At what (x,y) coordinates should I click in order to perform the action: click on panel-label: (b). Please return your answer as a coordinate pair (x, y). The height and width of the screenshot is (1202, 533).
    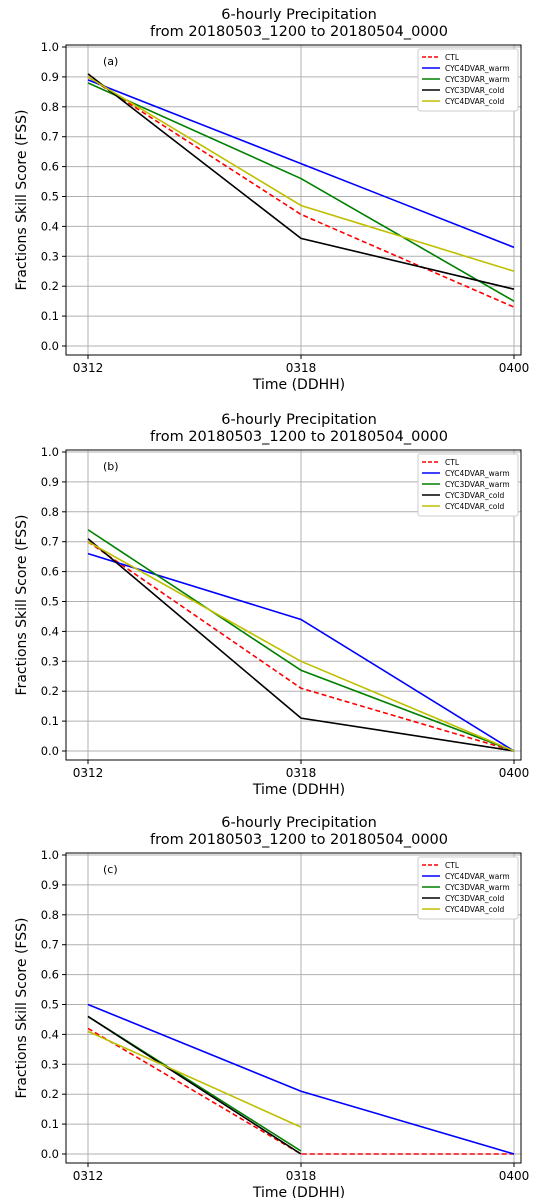
    Looking at the image, I should click on (111, 466).